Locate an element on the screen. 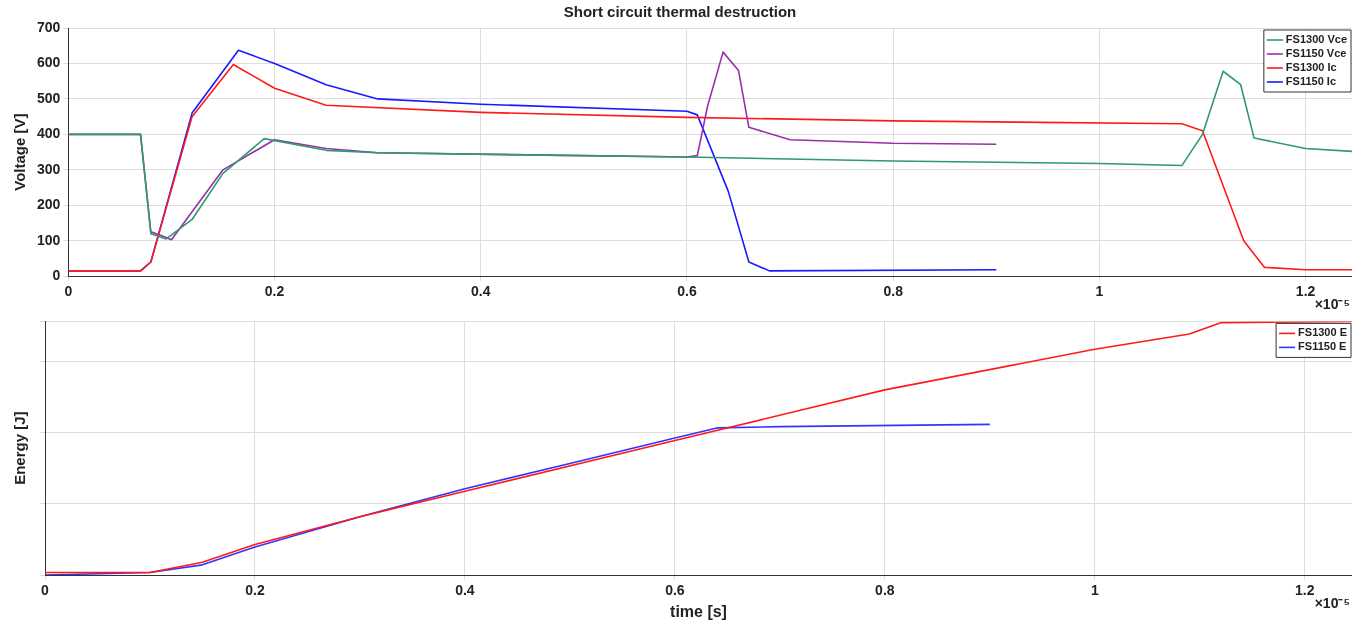 The width and height of the screenshot is (1352, 622). y-tick-label: 700 is located at coordinates (49, 26).